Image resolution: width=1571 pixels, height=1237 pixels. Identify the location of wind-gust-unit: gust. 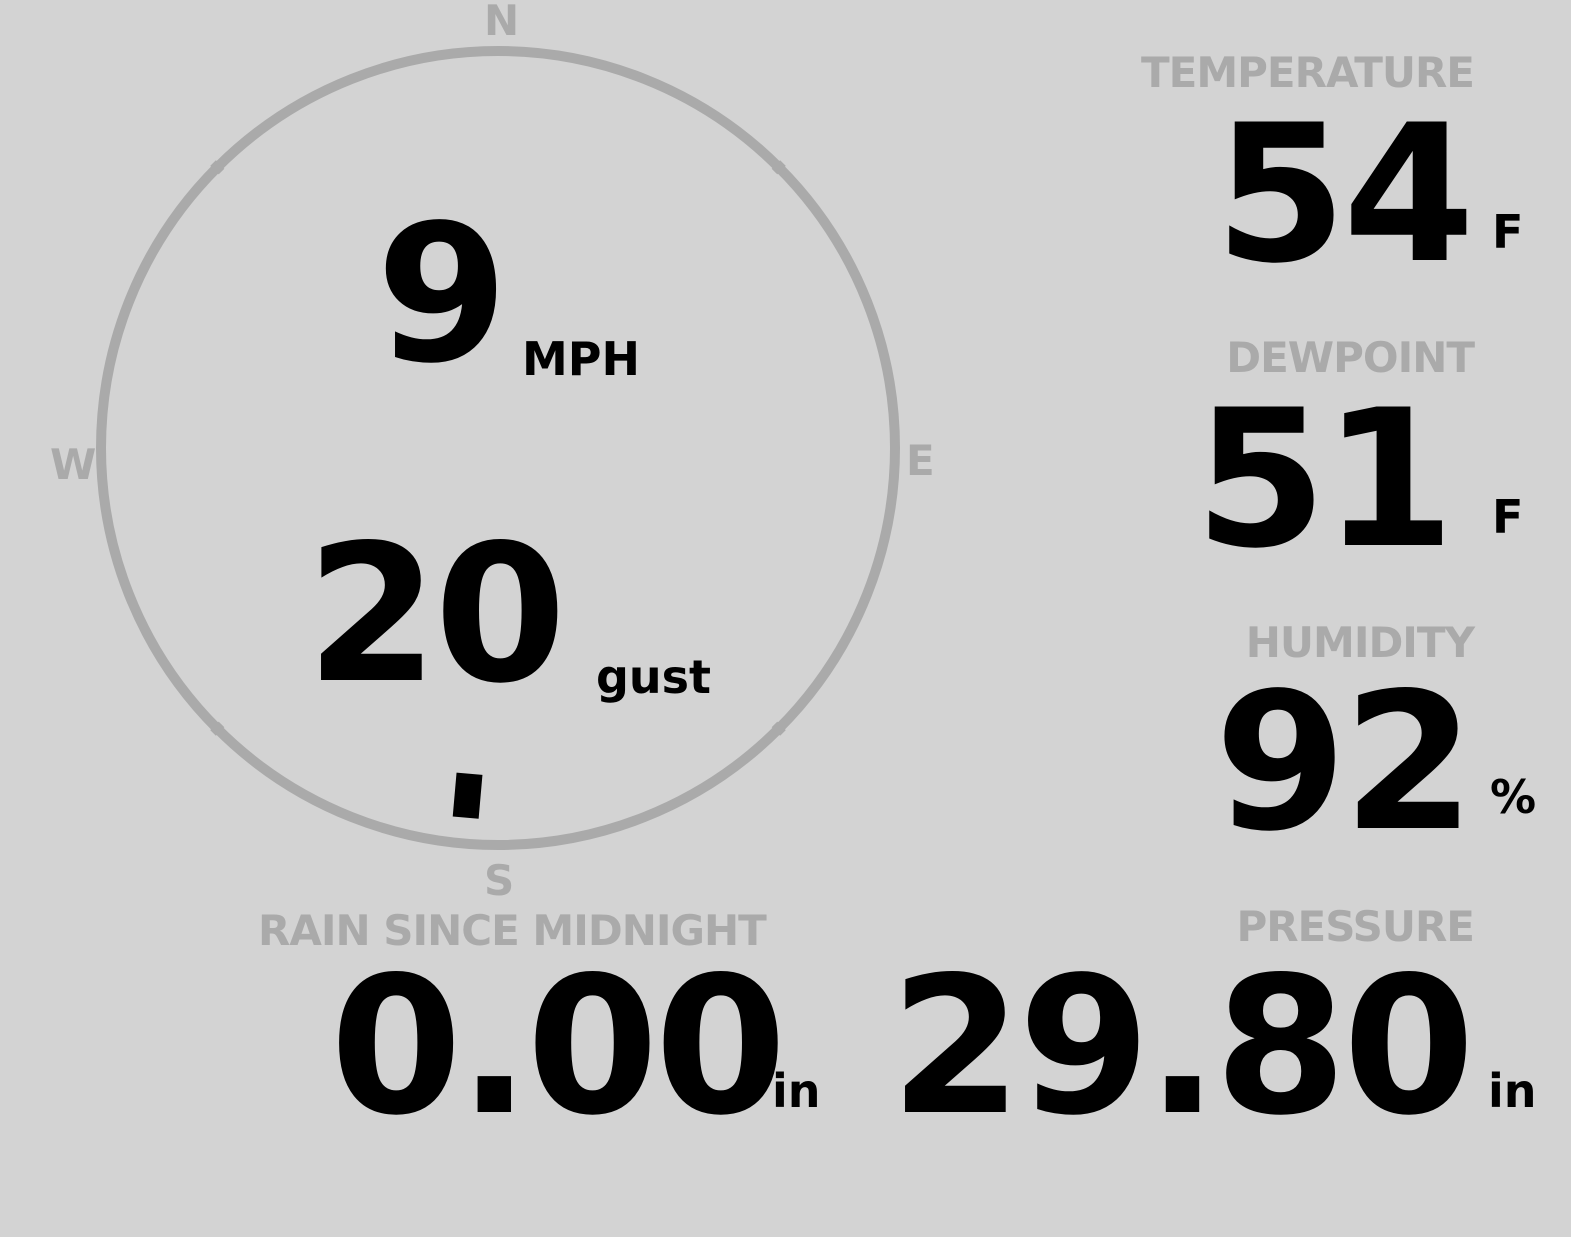
(654, 677).